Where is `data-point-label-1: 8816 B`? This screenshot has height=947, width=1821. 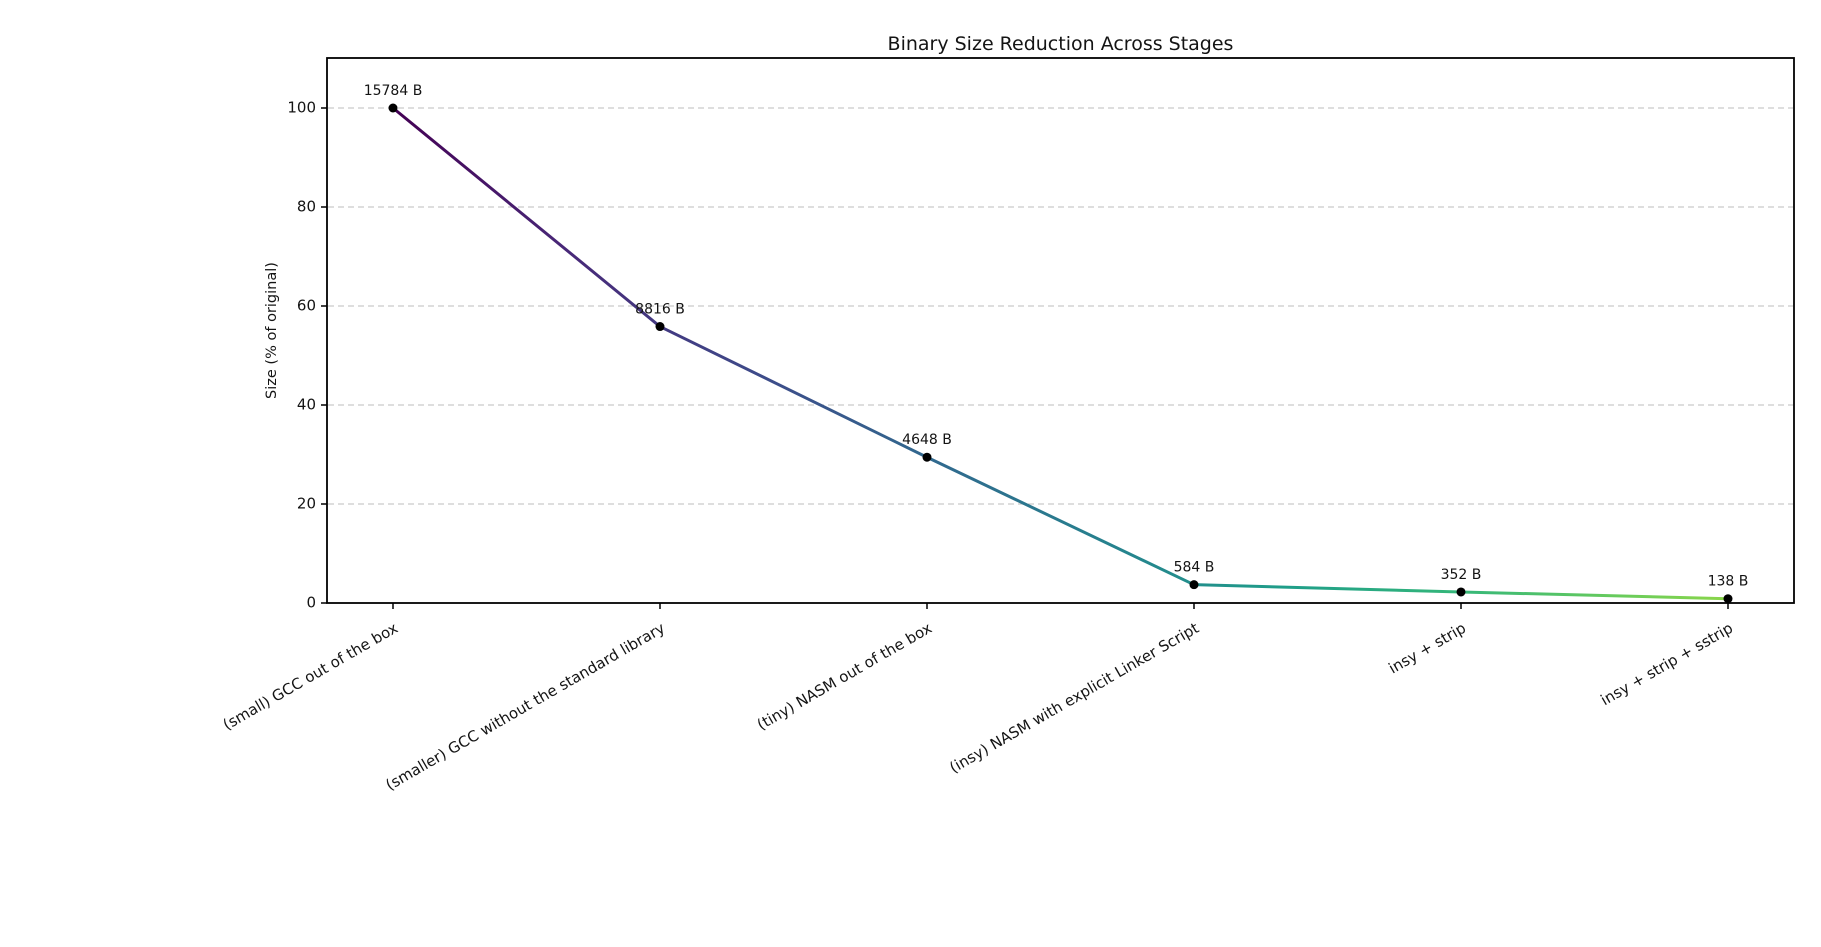 data-point-label-1: 8816 B is located at coordinates (660, 310).